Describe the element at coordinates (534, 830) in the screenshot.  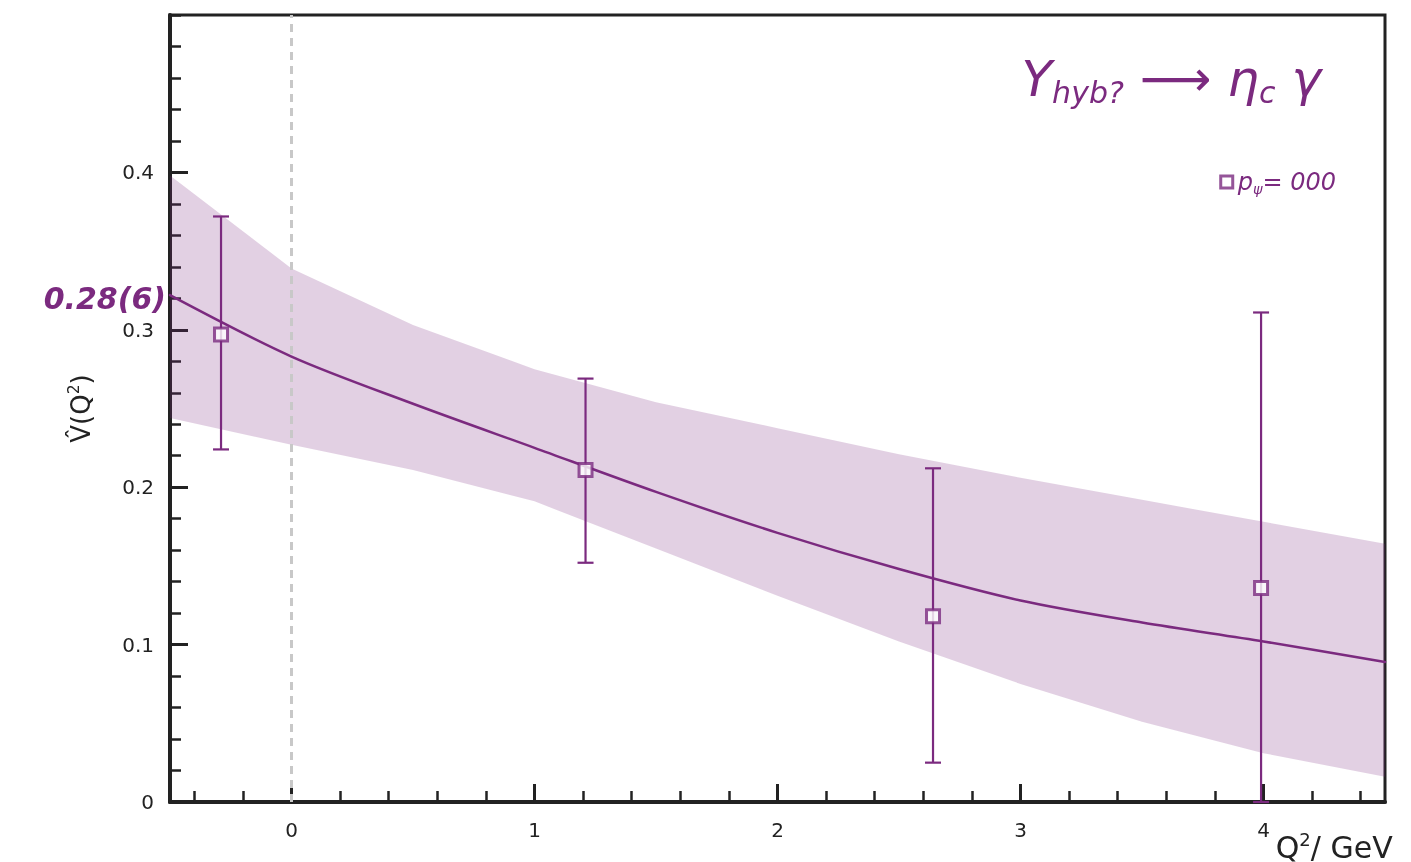
I see `x-tick-label: 1` at that location.